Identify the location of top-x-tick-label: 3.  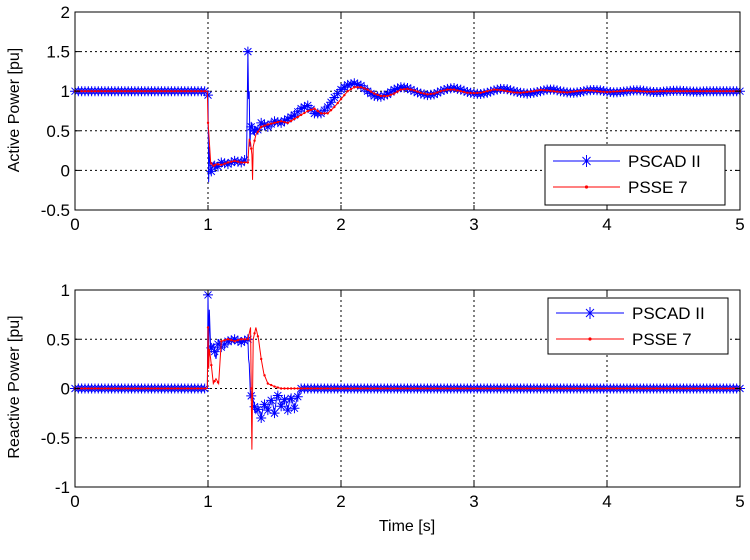
(473, 224).